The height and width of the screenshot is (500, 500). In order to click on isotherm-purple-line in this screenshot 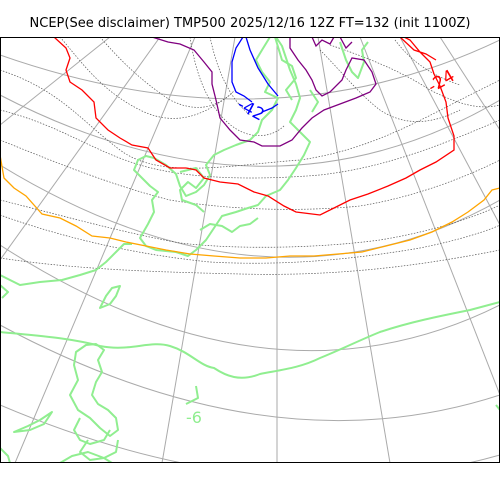, I will do `click(264, 92)`.